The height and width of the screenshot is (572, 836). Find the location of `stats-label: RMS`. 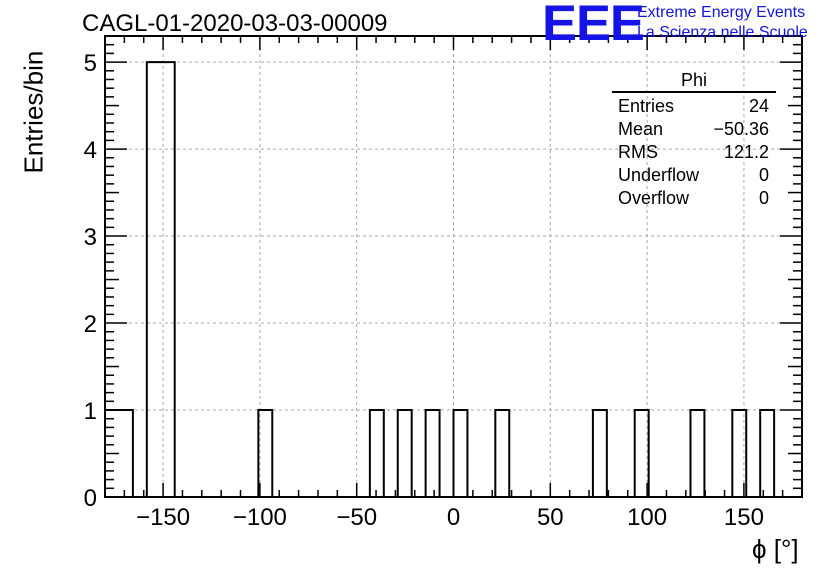

stats-label: RMS is located at coordinates (638, 152).